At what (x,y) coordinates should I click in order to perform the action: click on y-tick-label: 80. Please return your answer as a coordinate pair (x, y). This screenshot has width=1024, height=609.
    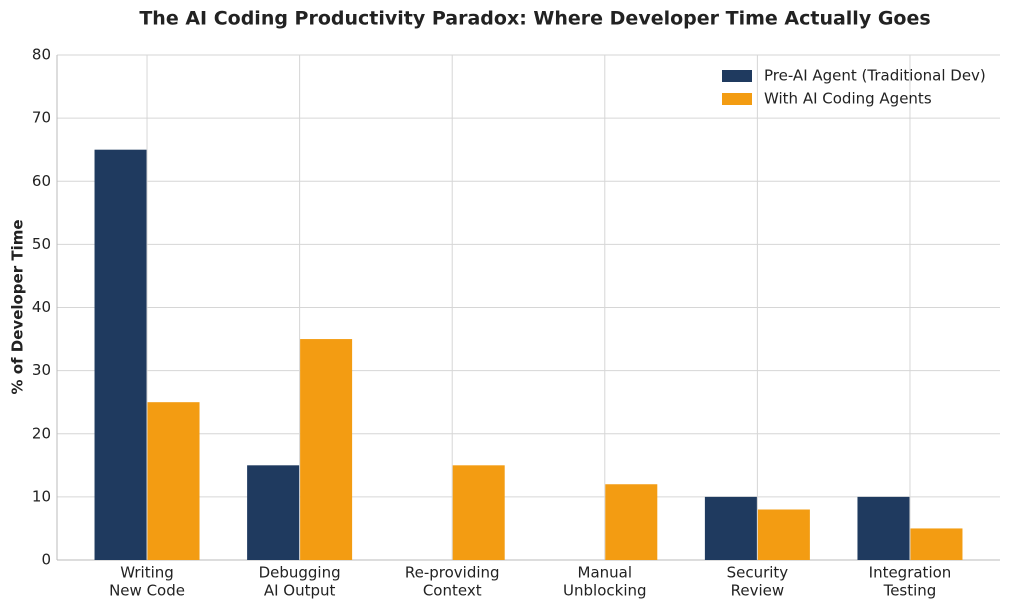
    Looking at the image, I should click on (41, 55).